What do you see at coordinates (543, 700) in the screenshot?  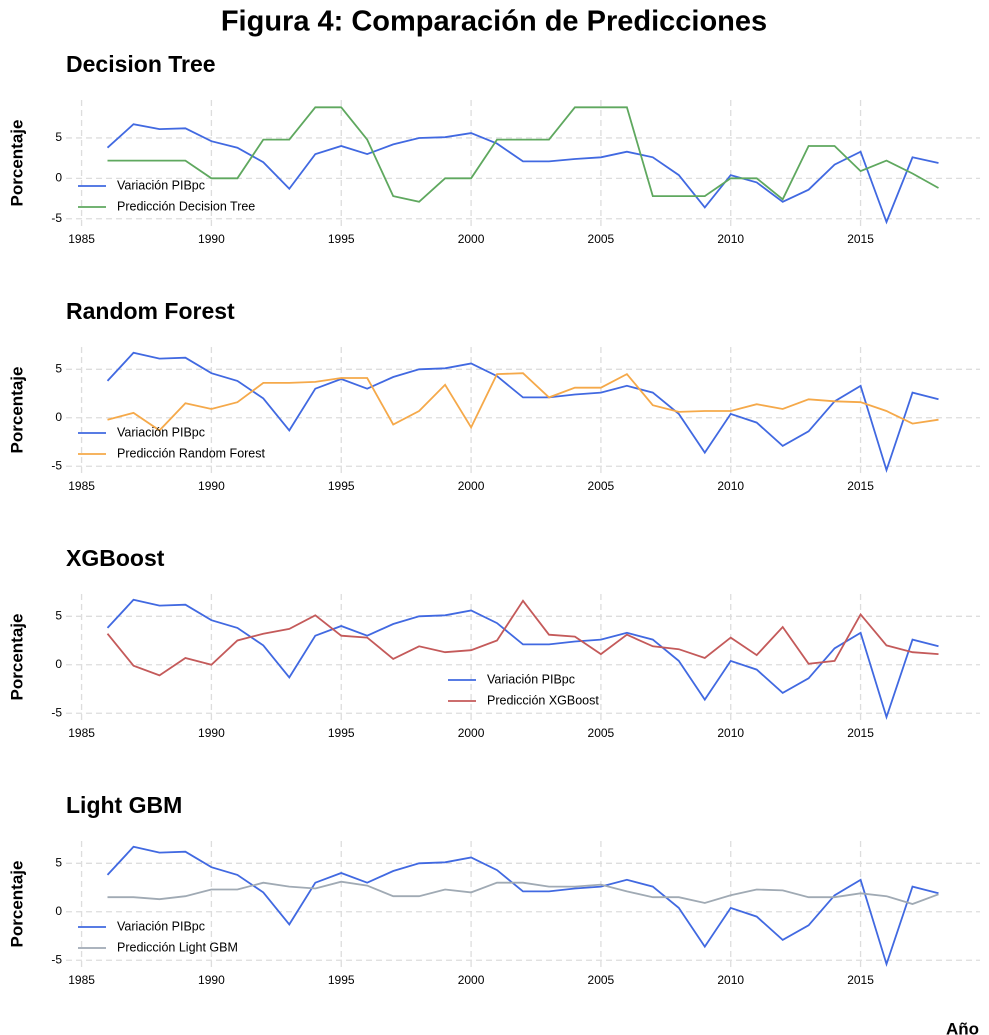 I see `legend-label: Predicción XGBoost` at bounding box center [543, 700].